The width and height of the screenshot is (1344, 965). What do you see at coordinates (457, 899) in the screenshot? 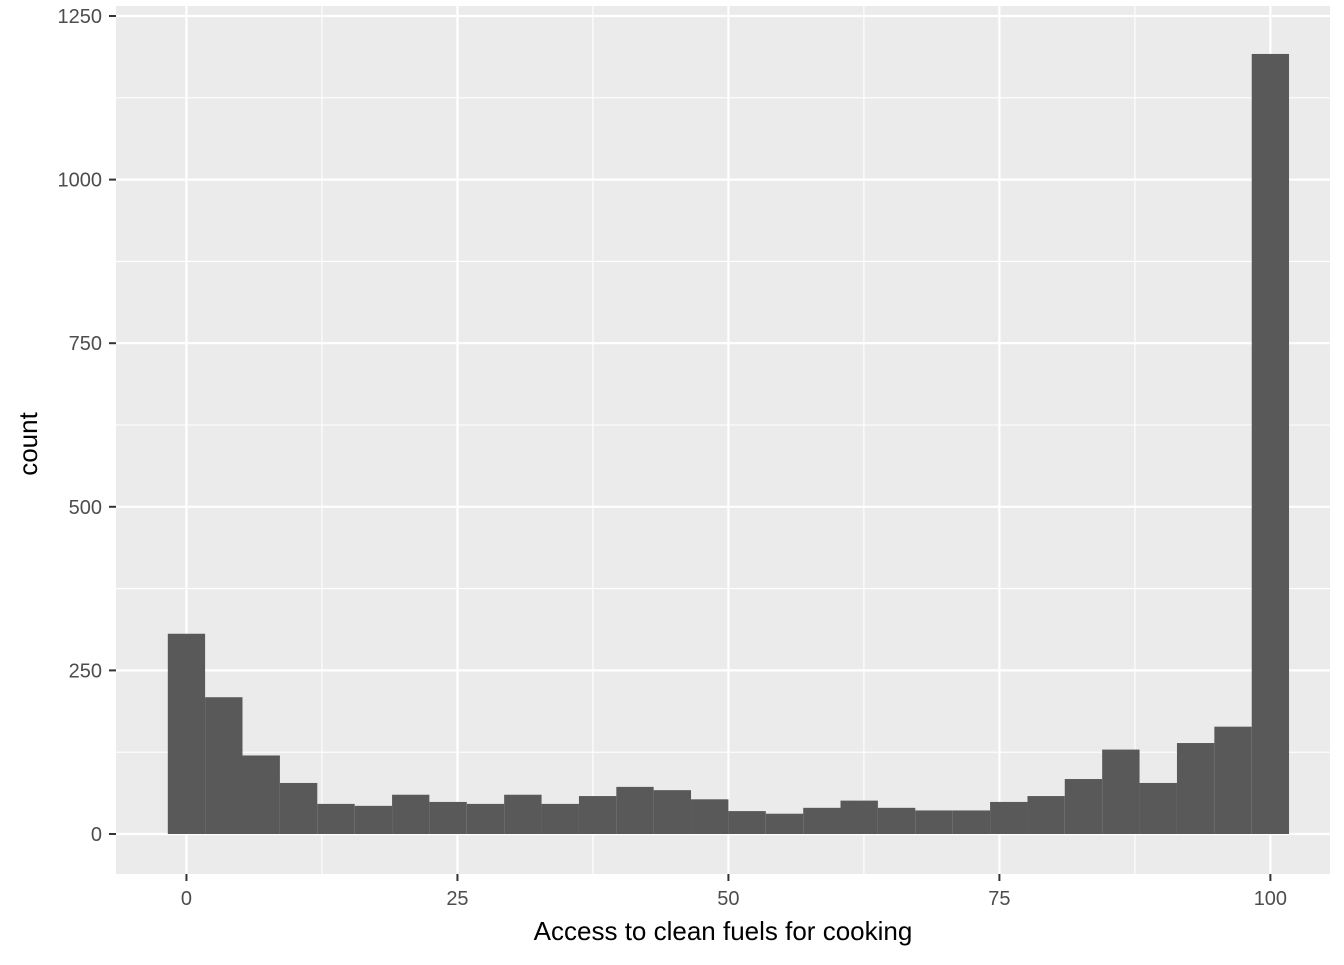
I see `x-tick-label: 25` at bounding box center [457, 899].